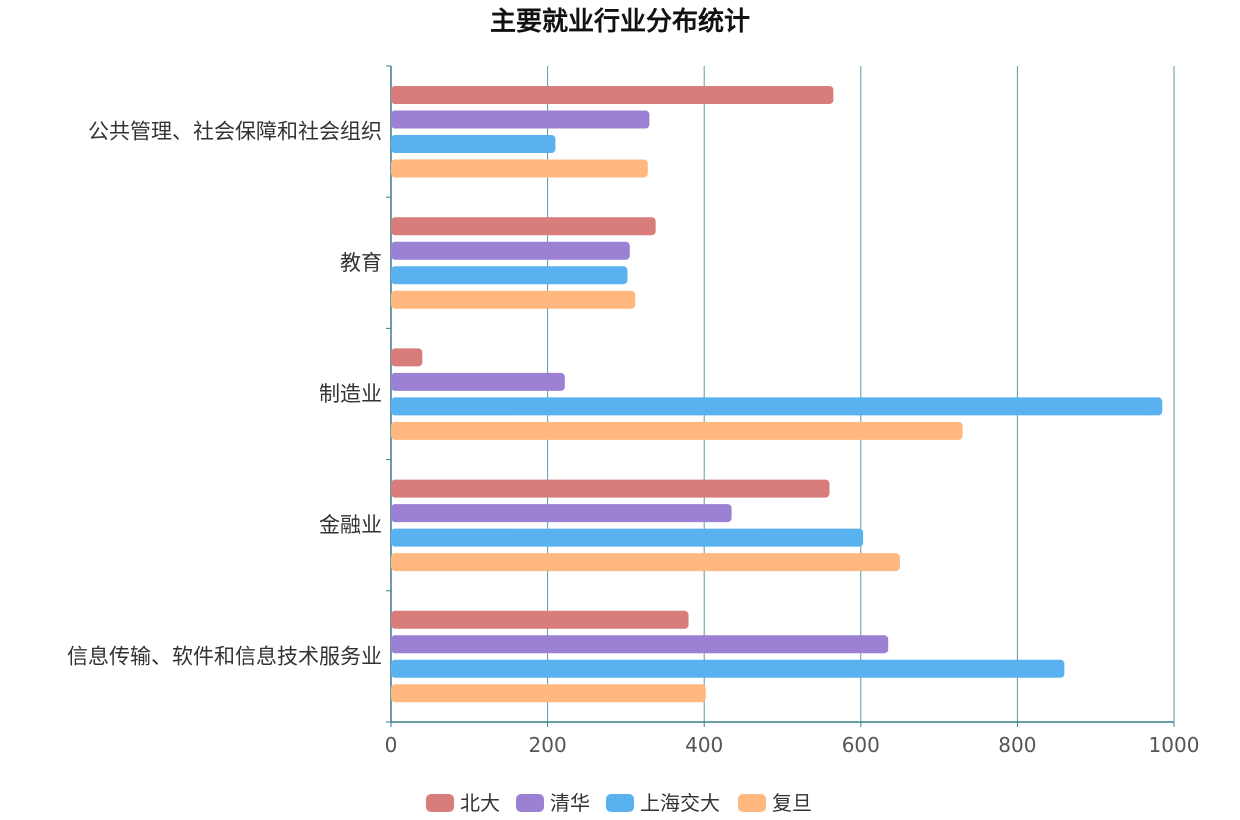  I want to click on x-tick-label: 200, so click(548, 745).